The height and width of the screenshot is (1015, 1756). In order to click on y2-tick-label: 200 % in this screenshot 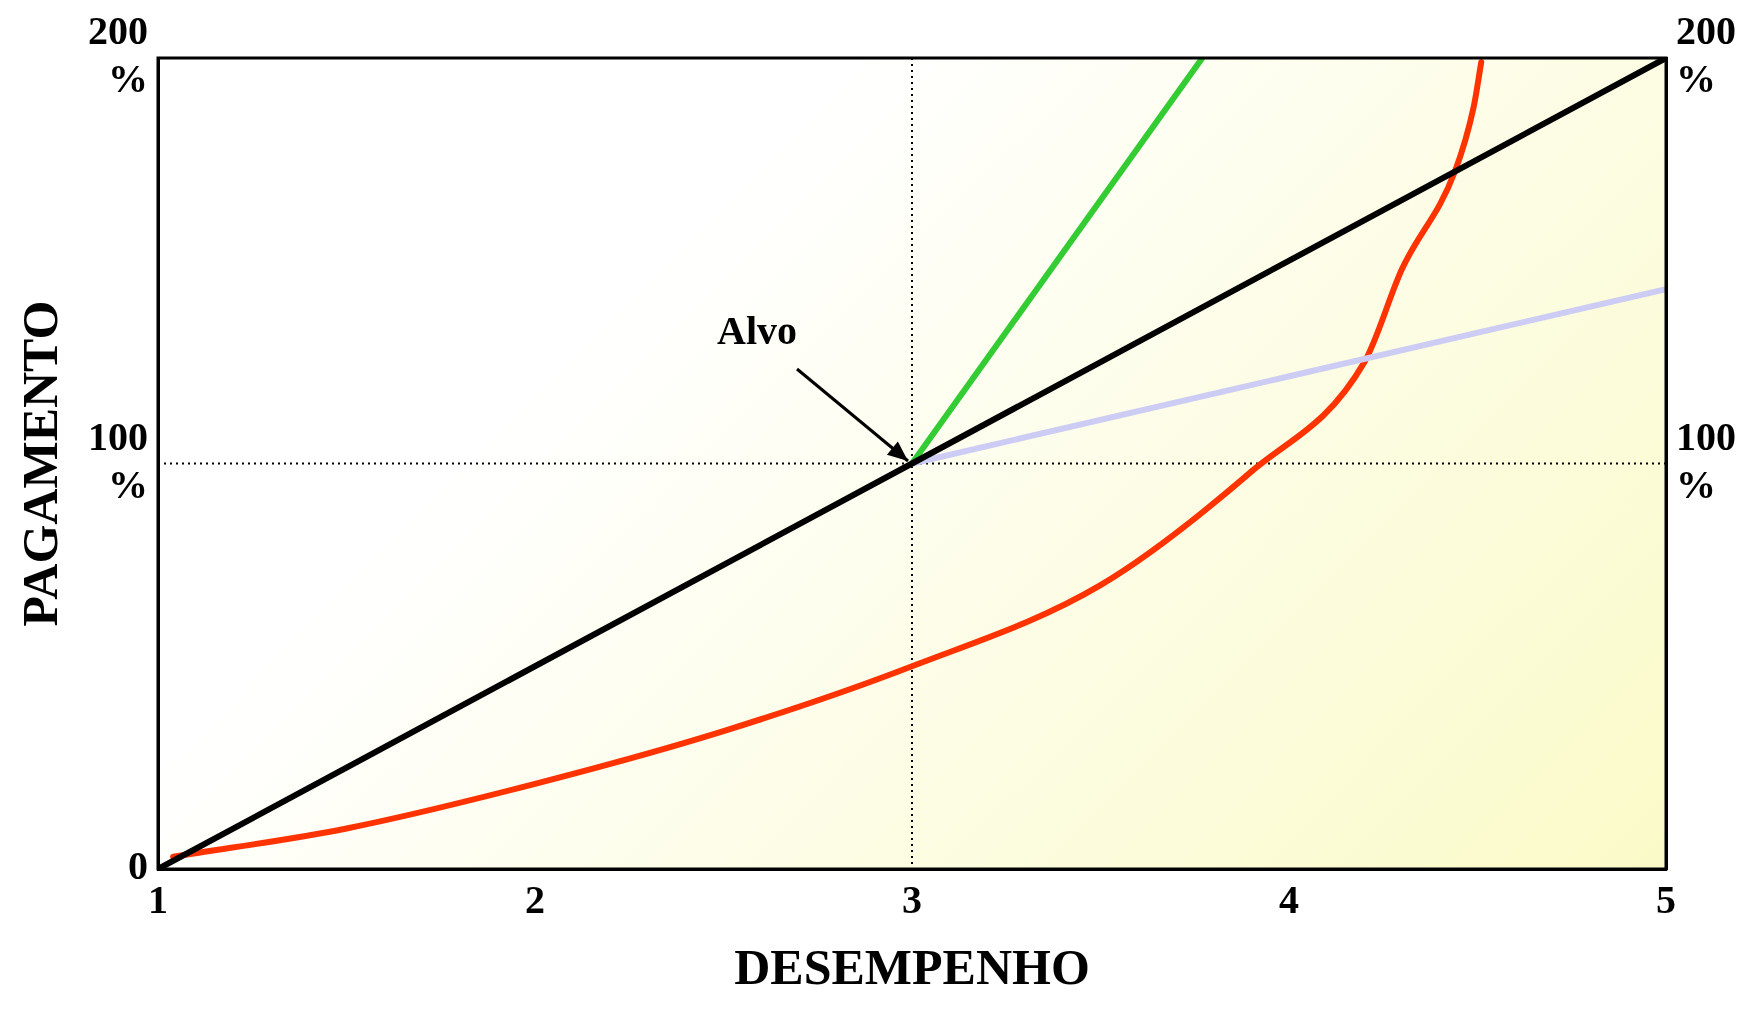, I will do `click(1706, 55)`.